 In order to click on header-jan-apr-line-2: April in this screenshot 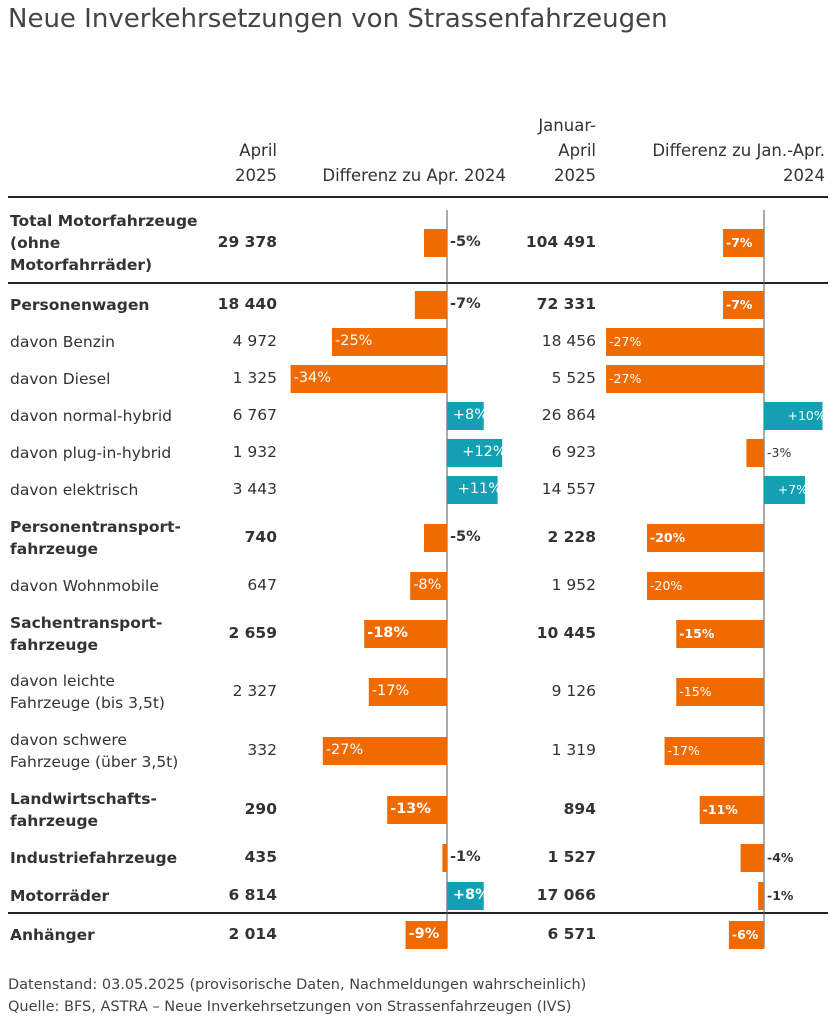, I will do `click(577, 150)`.